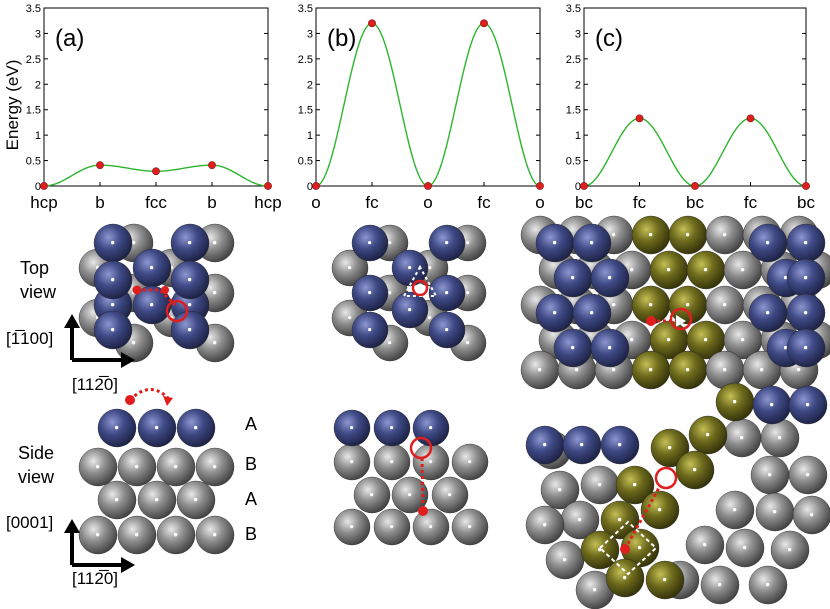  Describe the element at coordinates (168, 401) in the screenshot. I see `hop-arrow-icon` at that location.